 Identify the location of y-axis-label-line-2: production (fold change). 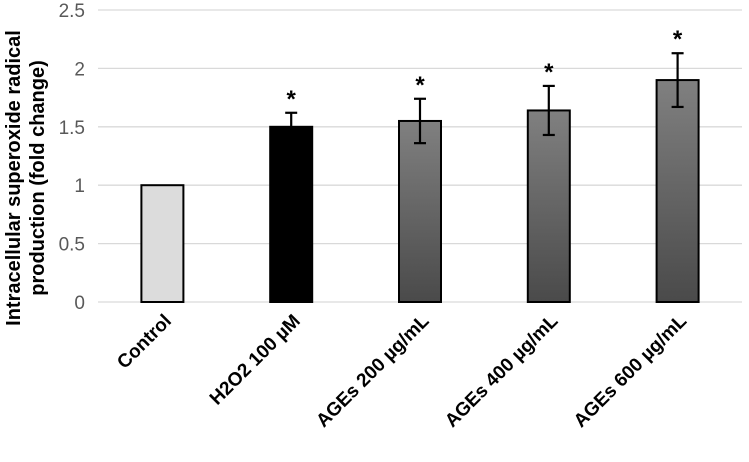
(38, 178).